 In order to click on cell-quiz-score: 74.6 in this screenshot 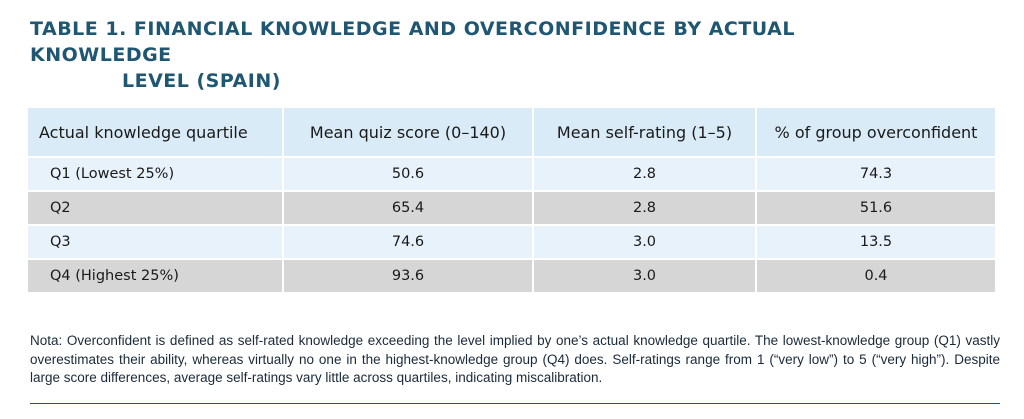, I will do `click(407, 242)`.